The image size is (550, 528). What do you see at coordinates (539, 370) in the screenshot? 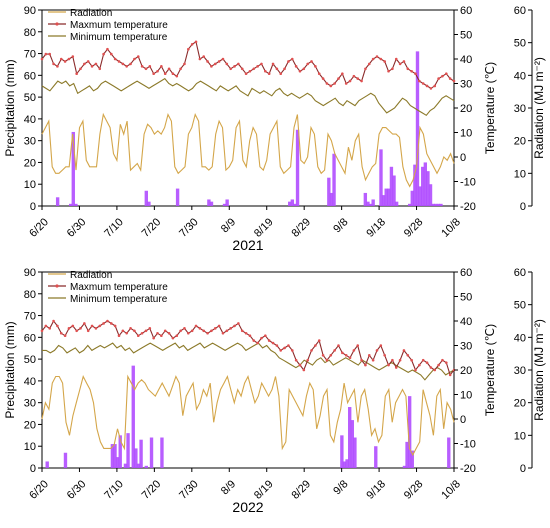
I see `radiation-axis-label: Radiation (MJ m⁻²)` at bounding box center [539, 370].